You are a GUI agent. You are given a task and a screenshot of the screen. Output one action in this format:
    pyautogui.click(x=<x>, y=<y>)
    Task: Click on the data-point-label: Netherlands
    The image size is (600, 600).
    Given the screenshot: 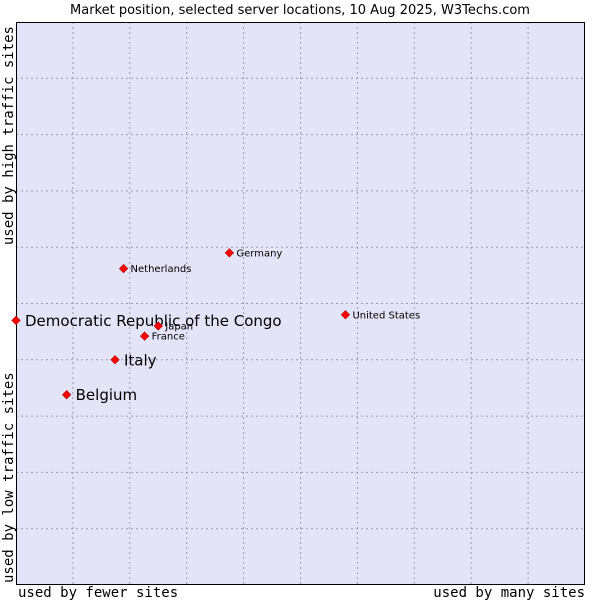 What is the action you would take?
    pyautogui.click(x=161, y=269)
    